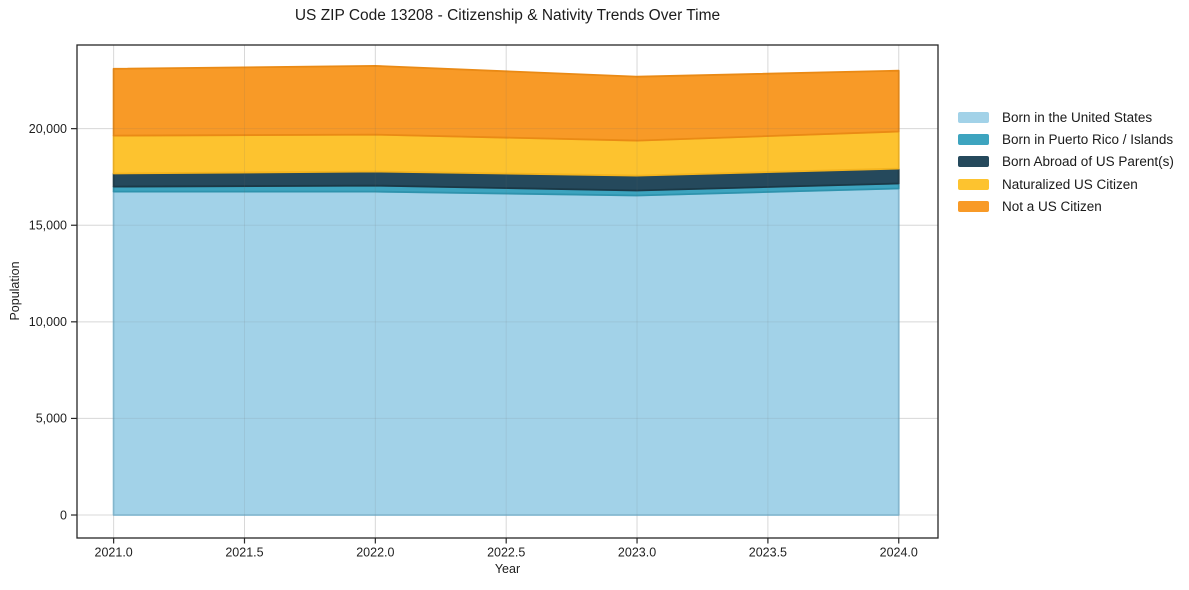  What do you see at coordinates (1052, 206) in the screenshot?
I see `legend-label: Not a US Citizen` at bounding box center [1052, 206].